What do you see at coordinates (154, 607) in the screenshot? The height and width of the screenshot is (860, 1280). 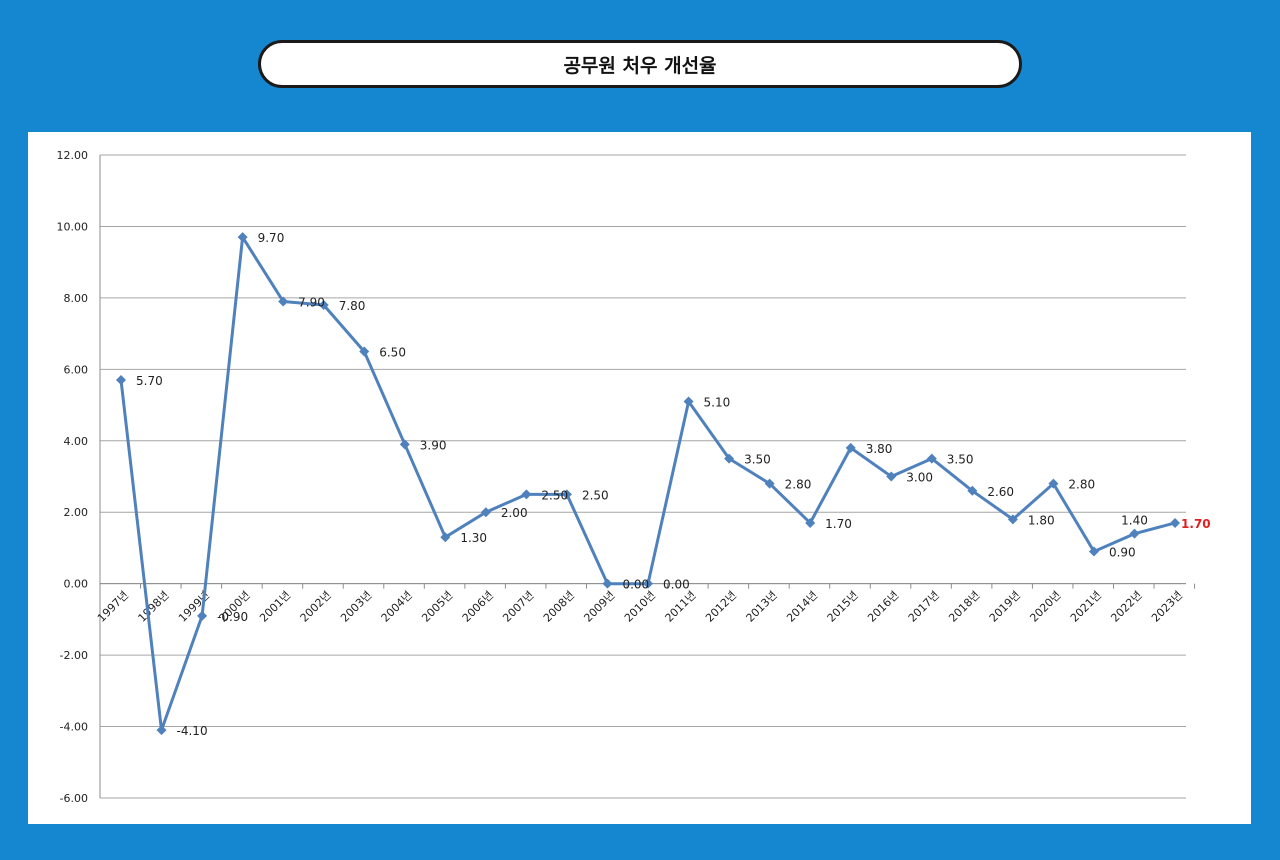 I see `x-tick-label: 1998년` at bounding box center [154, 607].